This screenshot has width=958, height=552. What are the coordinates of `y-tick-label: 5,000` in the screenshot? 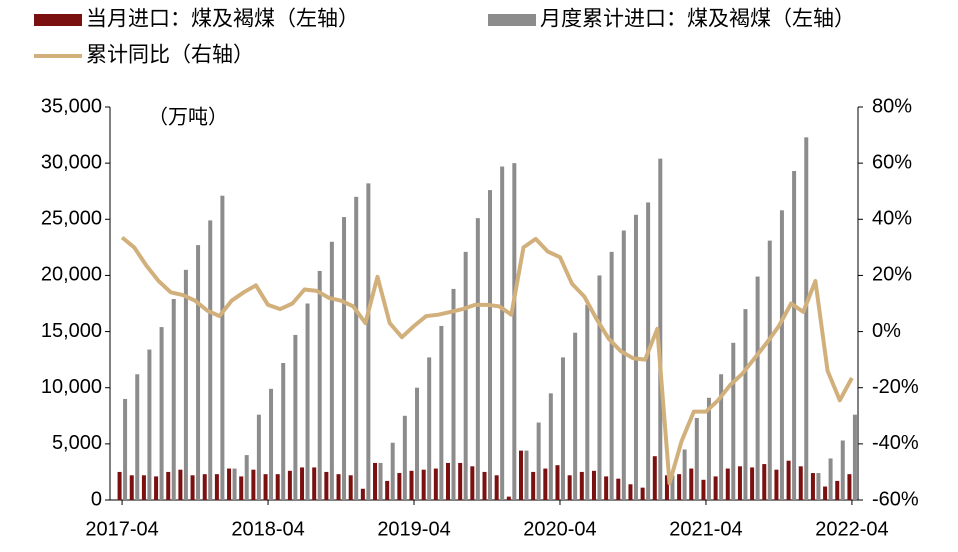 It's located at (77, 443).